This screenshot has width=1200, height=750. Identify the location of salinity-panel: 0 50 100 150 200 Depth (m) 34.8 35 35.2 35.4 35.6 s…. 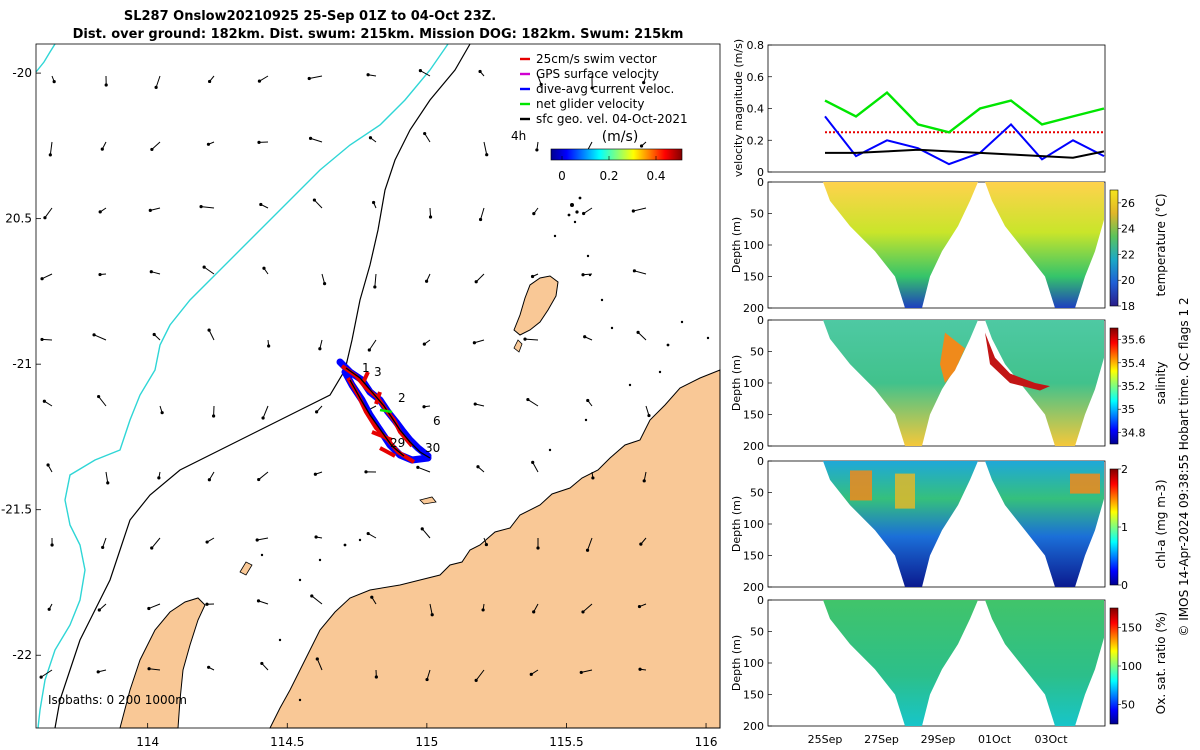
(949, 383).